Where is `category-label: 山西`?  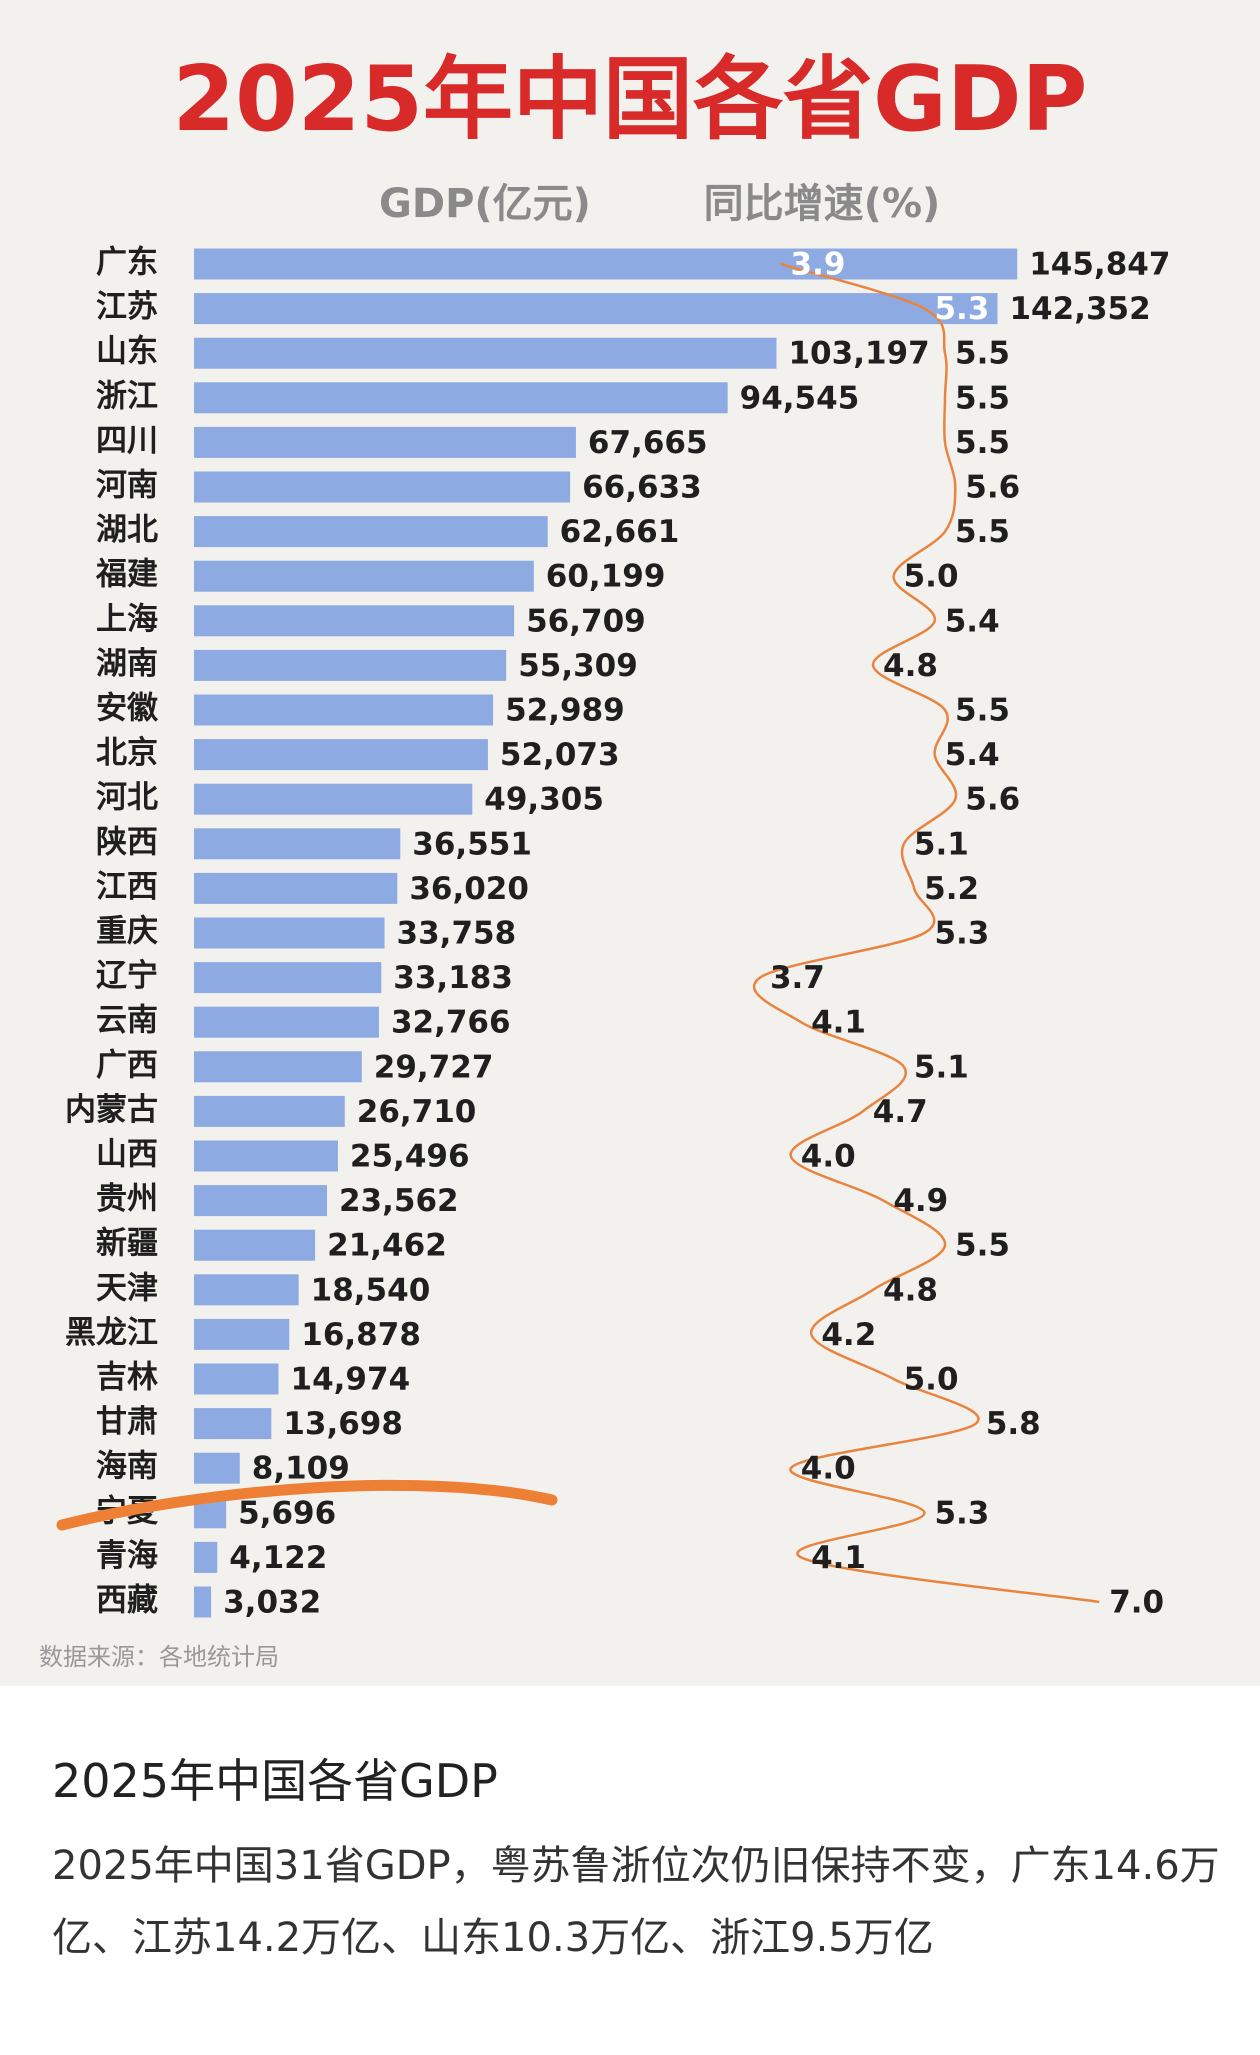
category-label: 山西 is located at coordinates (127, 1155).